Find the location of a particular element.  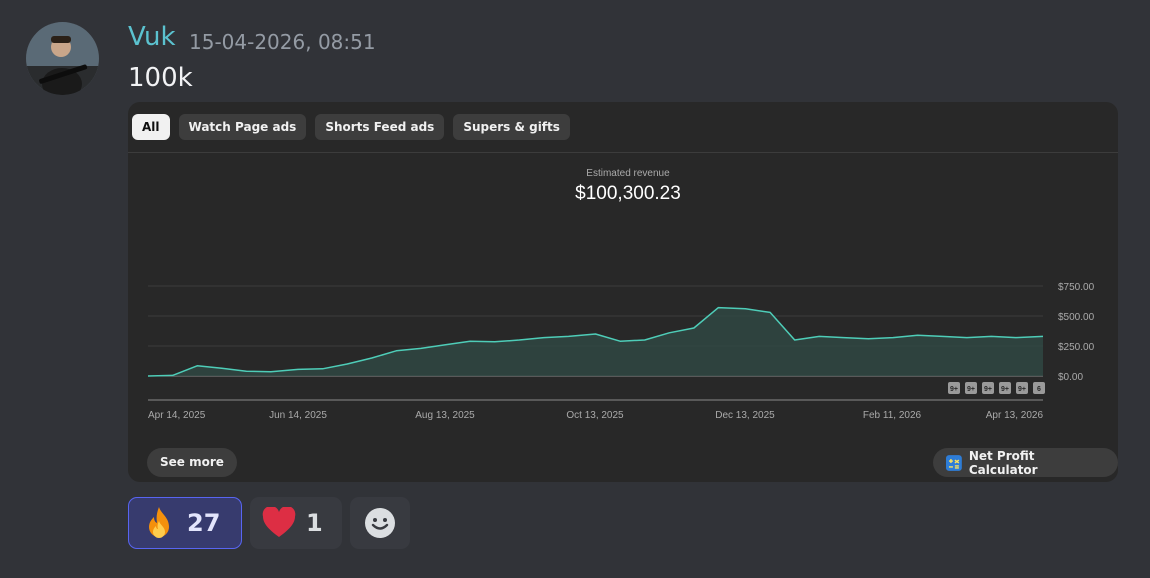

x-tick-label: Oct 13, 2025 is located at coordinates (595, 415).